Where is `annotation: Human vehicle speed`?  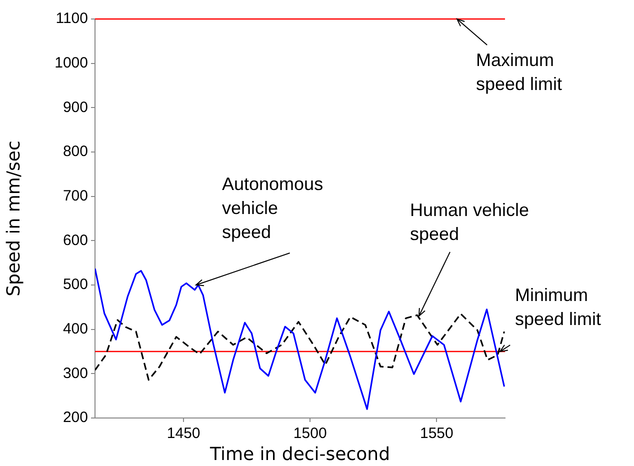
annotation: Human vehicle speed is located at coordinates (470, 222).